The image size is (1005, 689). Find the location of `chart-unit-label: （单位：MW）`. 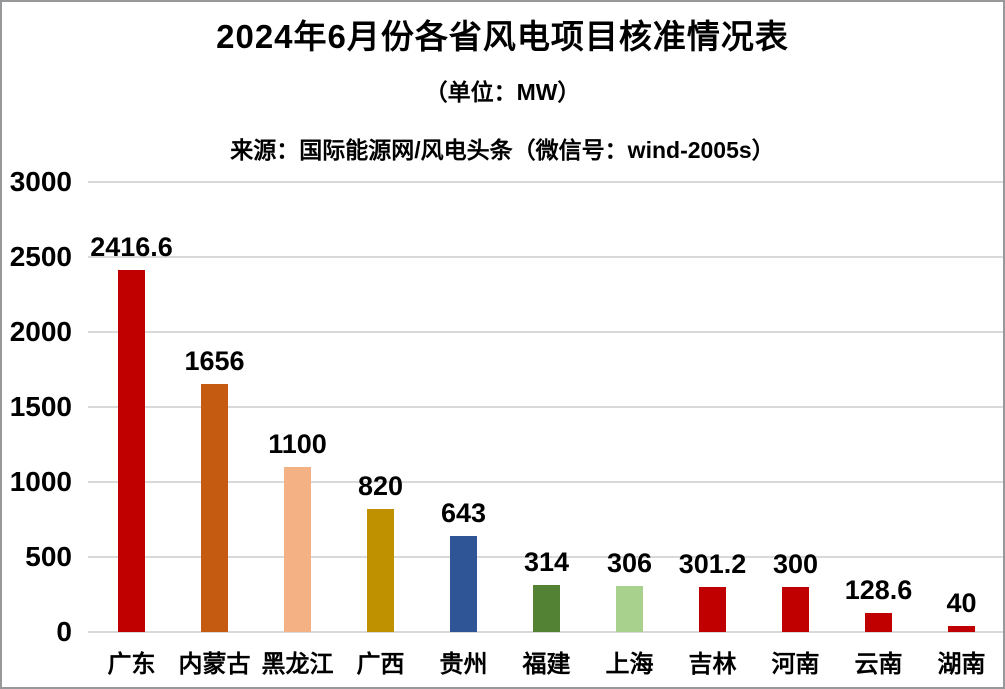

chart-unit-label: （单位：MW） is located at coordinates (502, 92).